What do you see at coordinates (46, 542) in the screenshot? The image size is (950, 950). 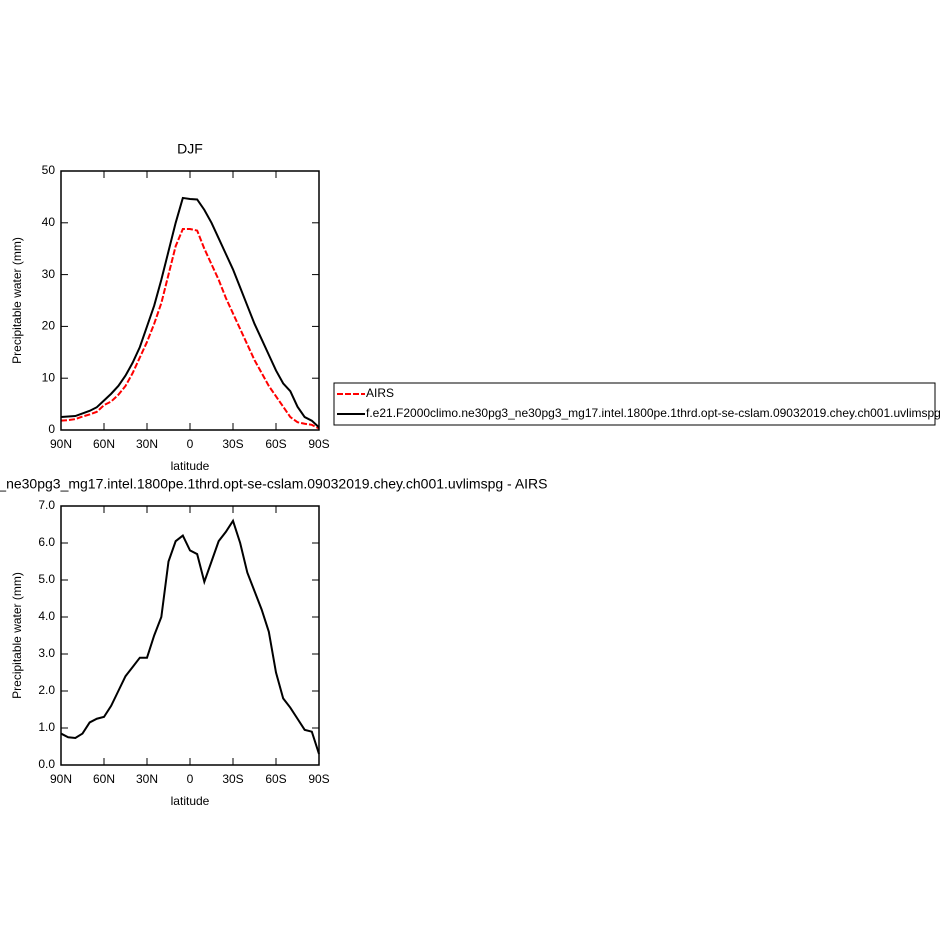 I see `y-tick-label: 6.0` at bounding box center [46, 542].